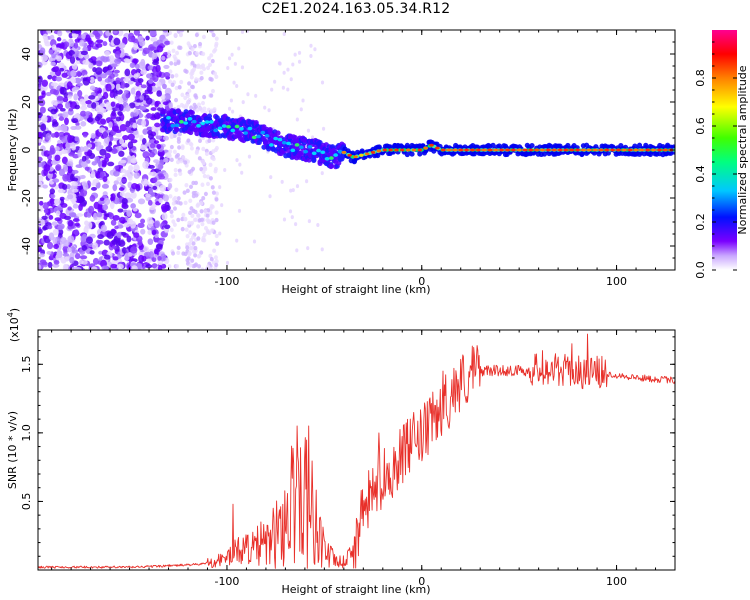  What do you see at coordinates (226, 281) in the screenshot?
I see `x-tick-label: -100` at bounding box center [226, 281].